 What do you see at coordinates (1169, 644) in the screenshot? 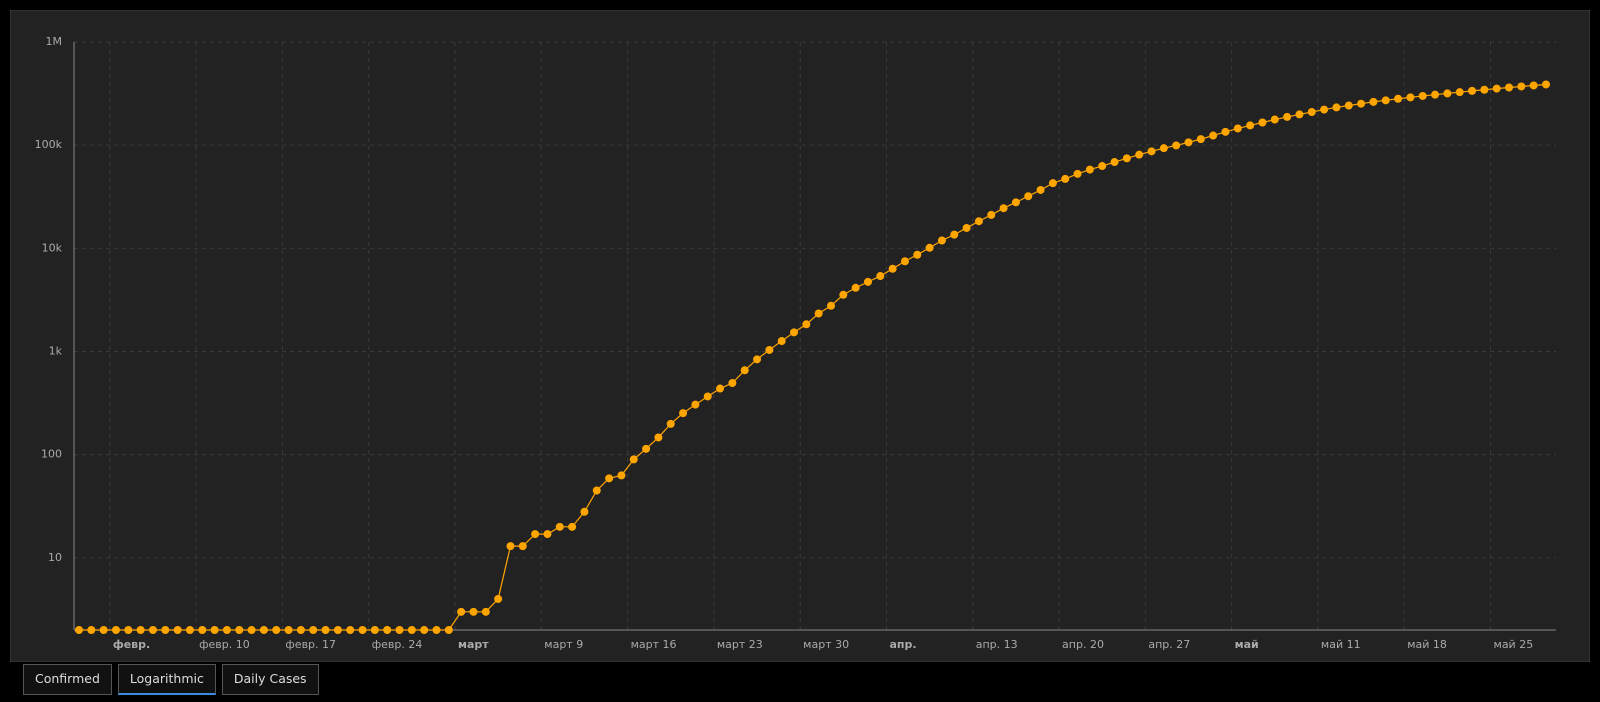
I see `x-tick-label: апр. 27` at bounding box center [1169, 644].